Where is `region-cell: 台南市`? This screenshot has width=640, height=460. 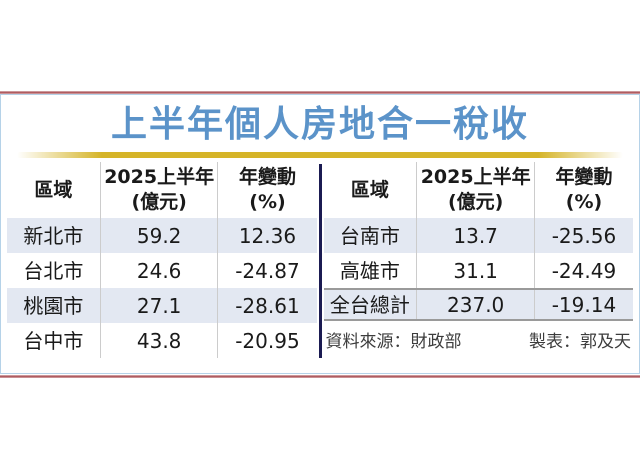
region-cell: 台南市 is located at coordinates (369, 235).